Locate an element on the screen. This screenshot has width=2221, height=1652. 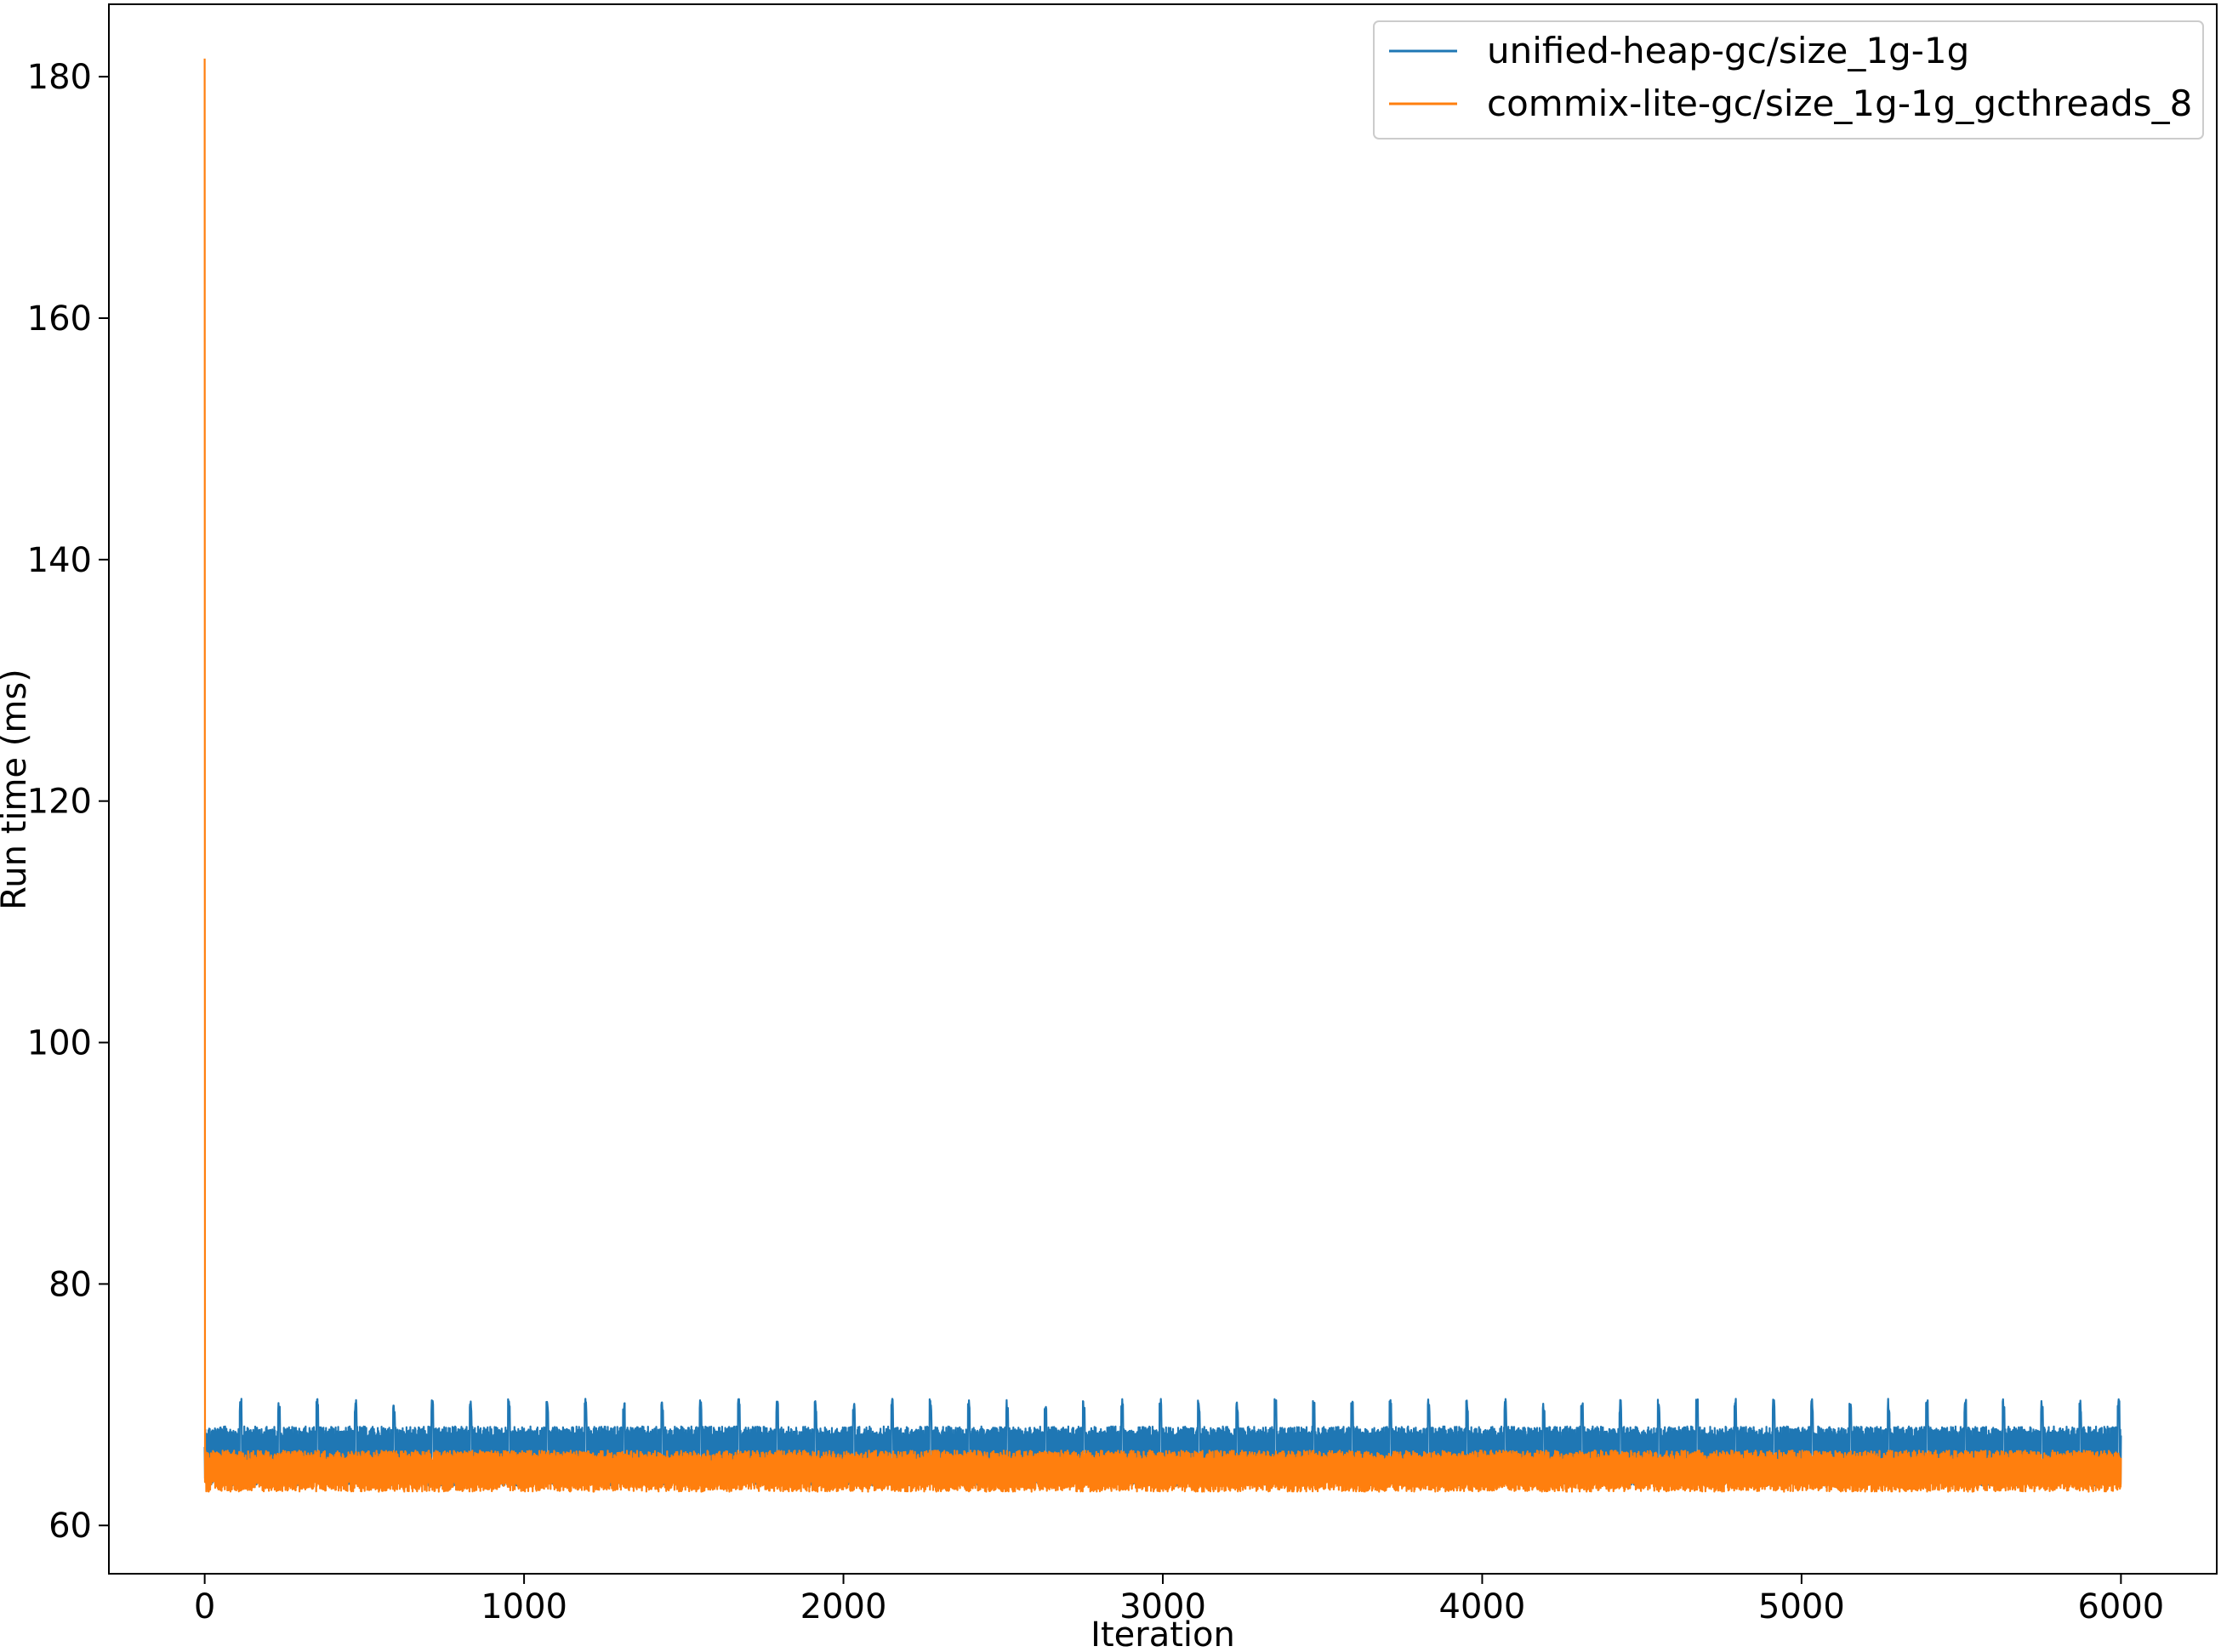
x-tick-label: 4000 is located at coordinates (1482, 1606).